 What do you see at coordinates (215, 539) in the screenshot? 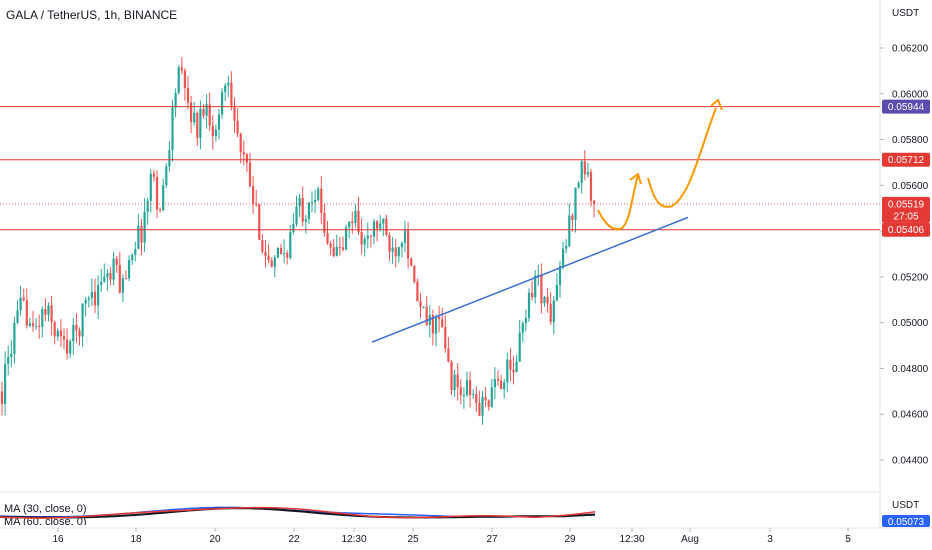
I see `time-tick-label: 20` at bounding box center [215, 539].